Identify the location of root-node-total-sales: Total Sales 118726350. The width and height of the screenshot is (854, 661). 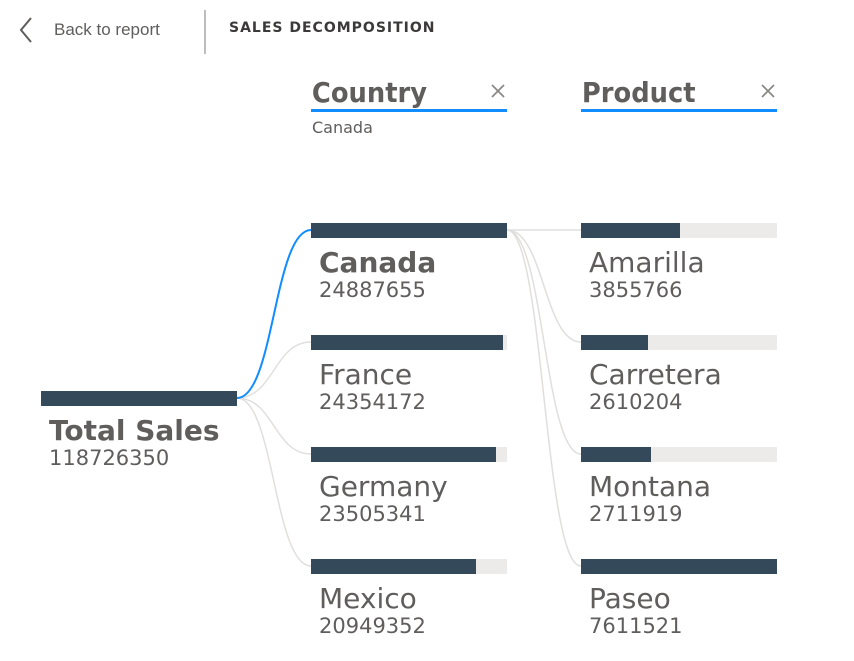
(139, 430).